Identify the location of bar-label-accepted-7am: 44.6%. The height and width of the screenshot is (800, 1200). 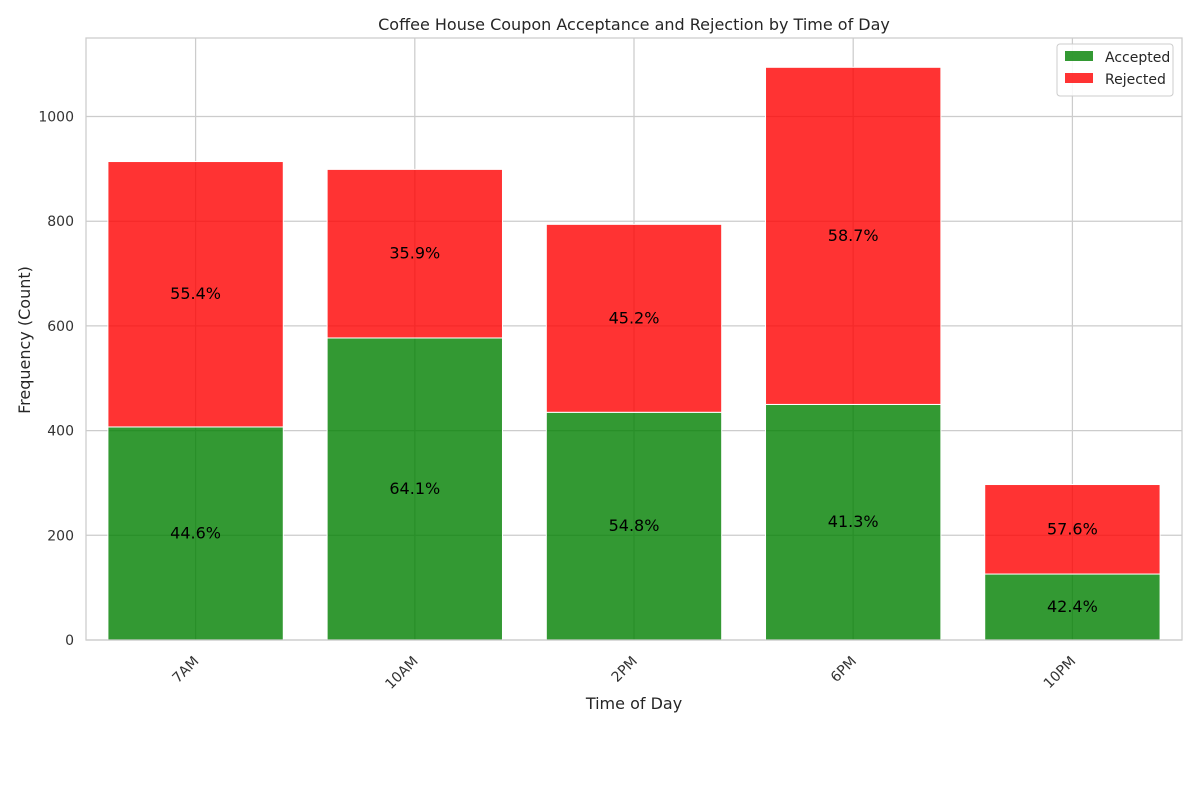
(195, 532).